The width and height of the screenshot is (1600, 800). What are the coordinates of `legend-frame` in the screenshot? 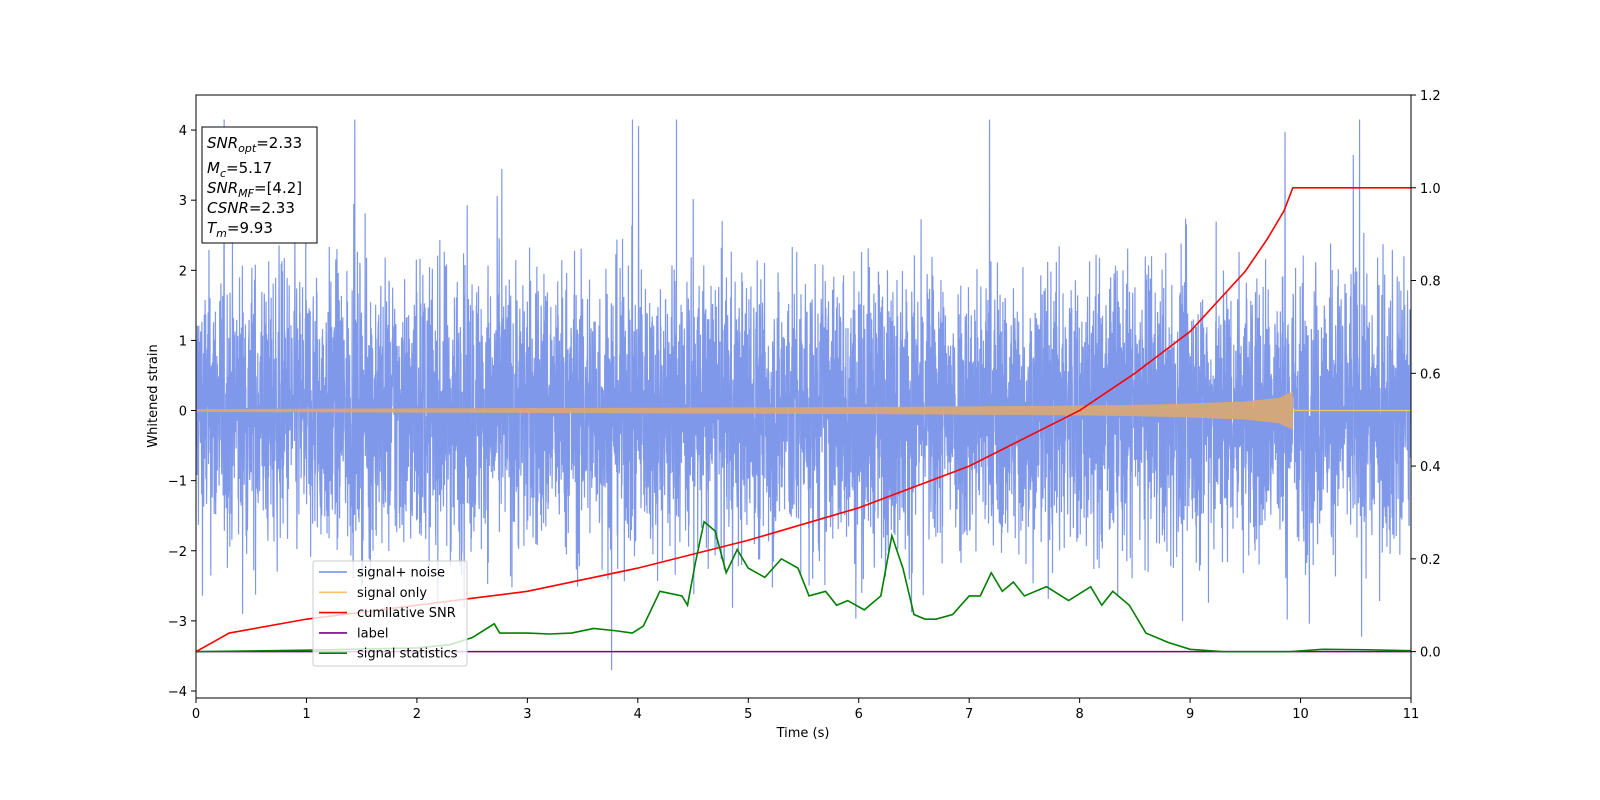 It's located at (390, 613).